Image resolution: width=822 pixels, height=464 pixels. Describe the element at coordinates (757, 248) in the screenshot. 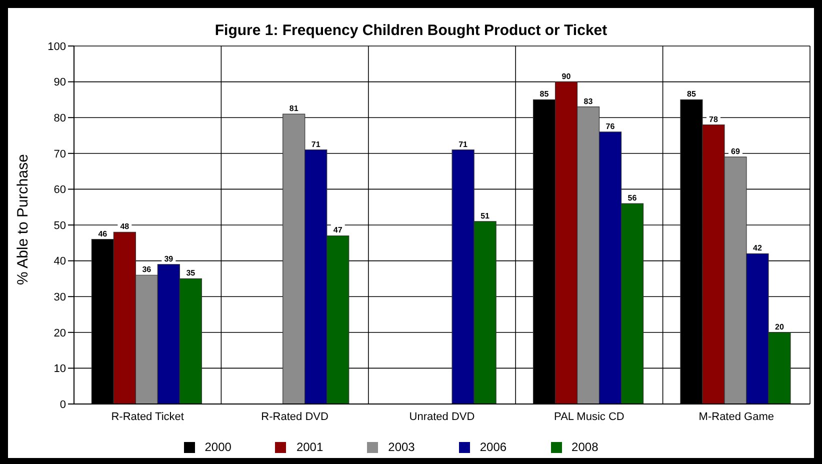

I see `data-label: 42` at that location.